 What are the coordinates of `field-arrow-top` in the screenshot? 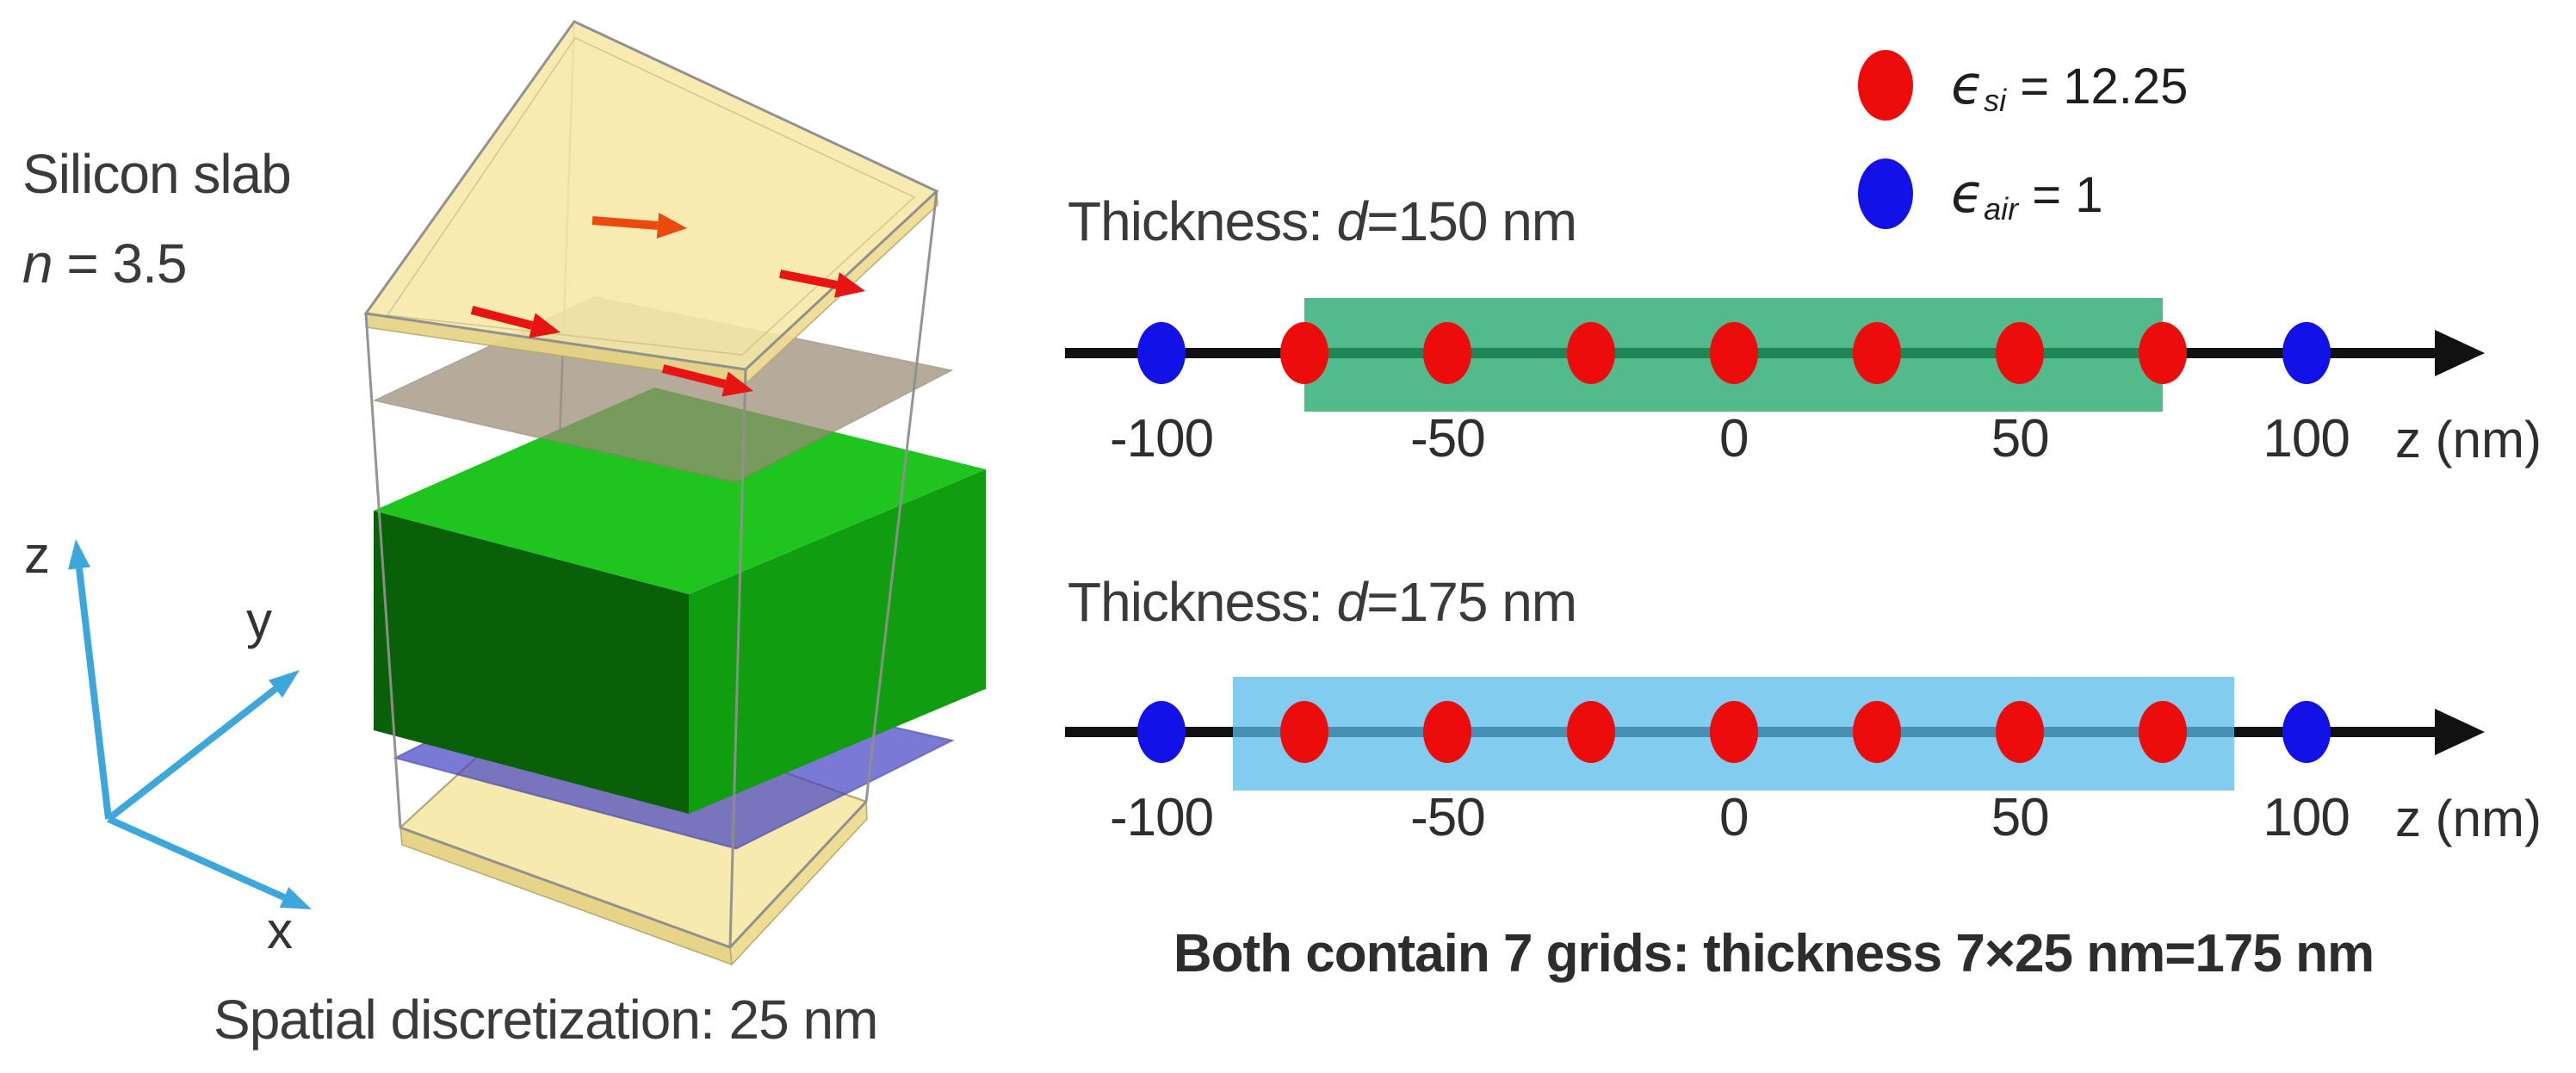 It's located at (639, 226).